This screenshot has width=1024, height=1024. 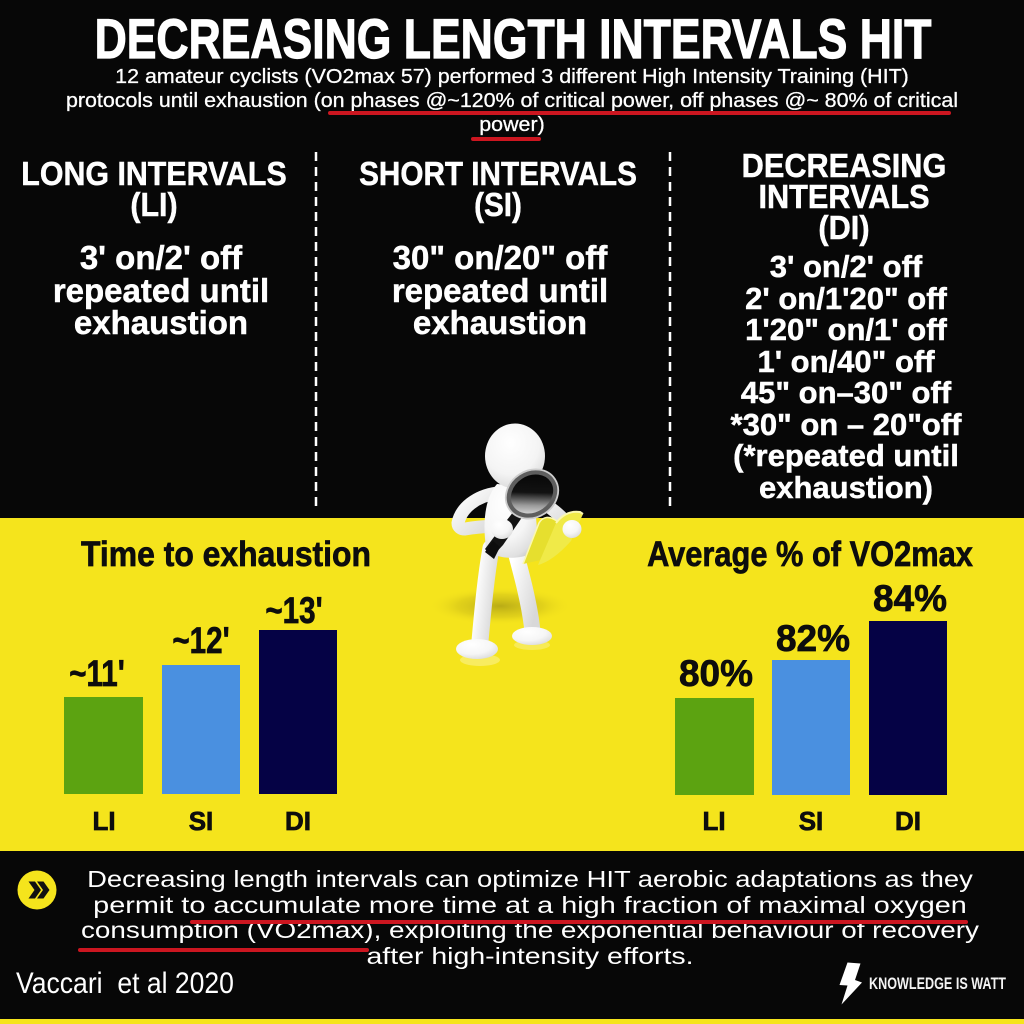 I want to click on svg-text: KNOWLEDGE IS WATT, so click(x=937, y=984).